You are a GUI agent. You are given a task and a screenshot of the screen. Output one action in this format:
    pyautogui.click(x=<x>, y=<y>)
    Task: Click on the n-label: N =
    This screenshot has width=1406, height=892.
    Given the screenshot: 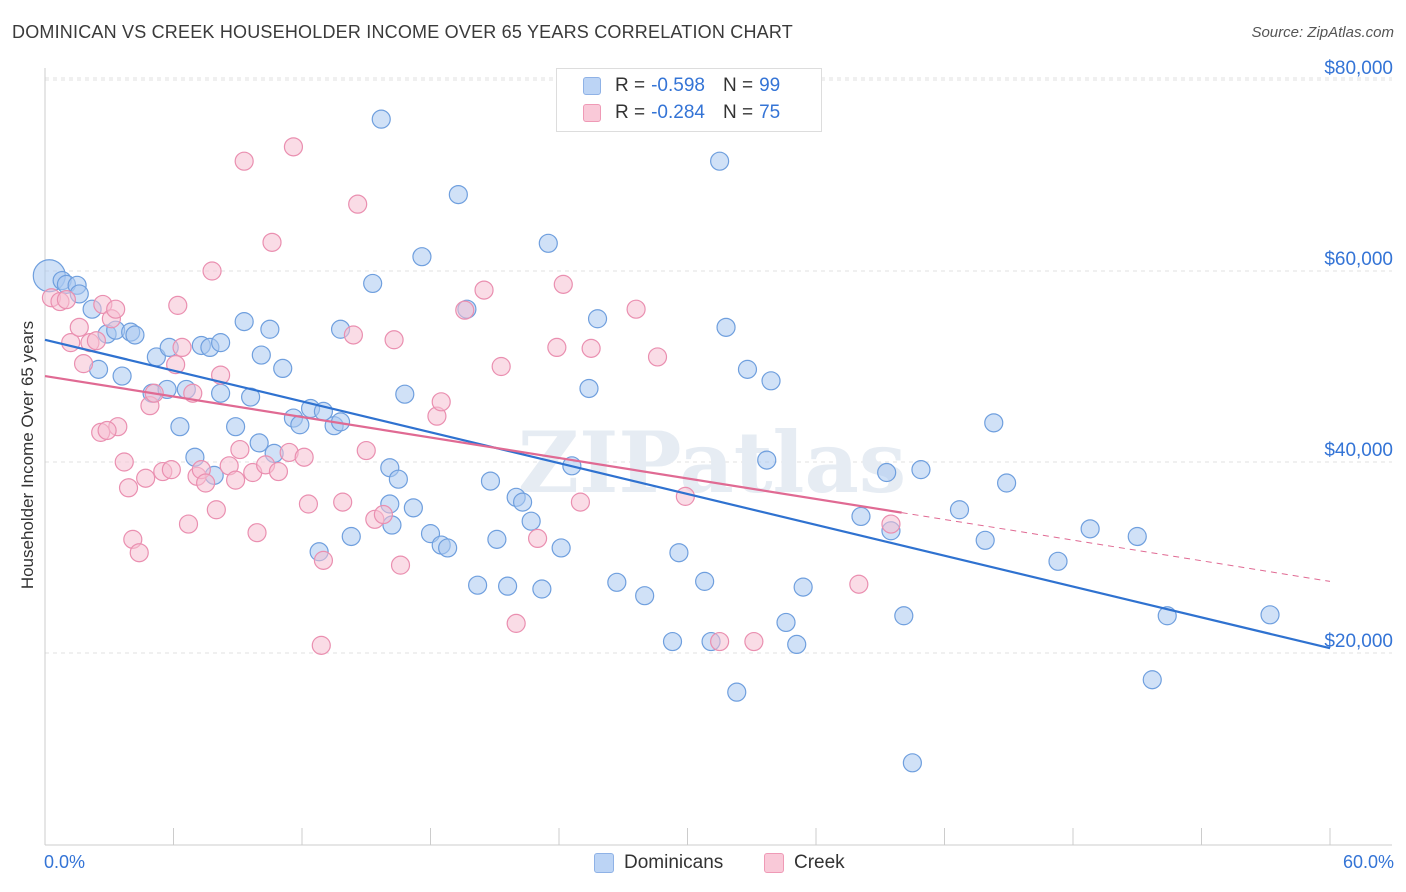 What is the action you would take?
    pyautogui.click(x=738, y=85)
    